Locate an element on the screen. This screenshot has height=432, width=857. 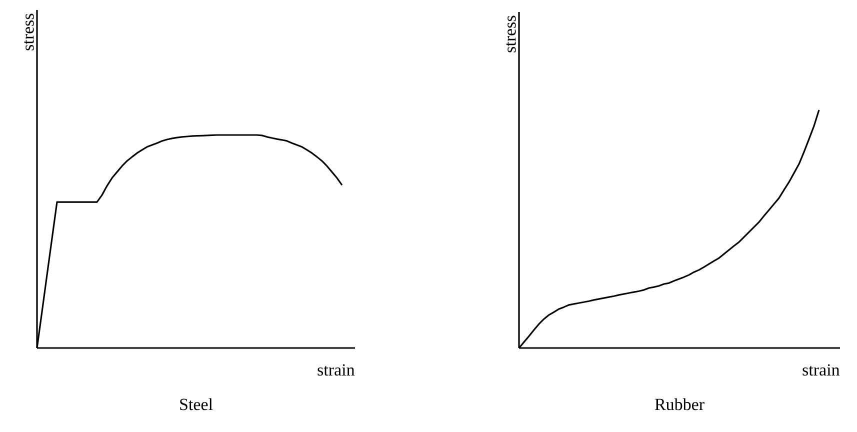
text: Rubber is located at coordinates (679, 404).